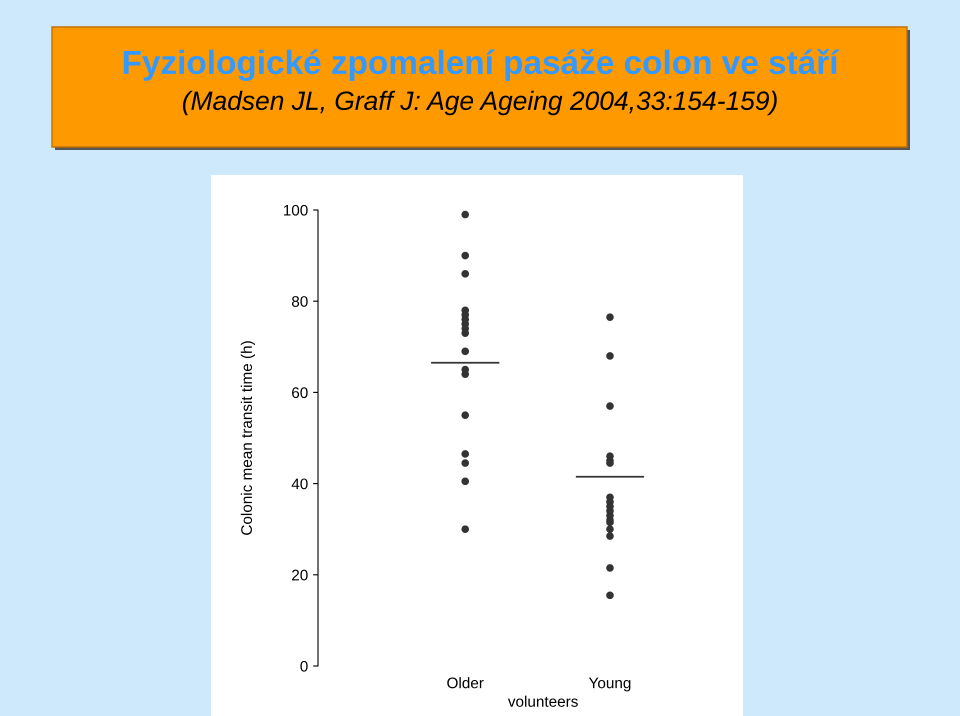  What do you see at coordinates (300, 392) in the screenshot?
I see `y-tick-label: 60` at bounding box center [300, 392].